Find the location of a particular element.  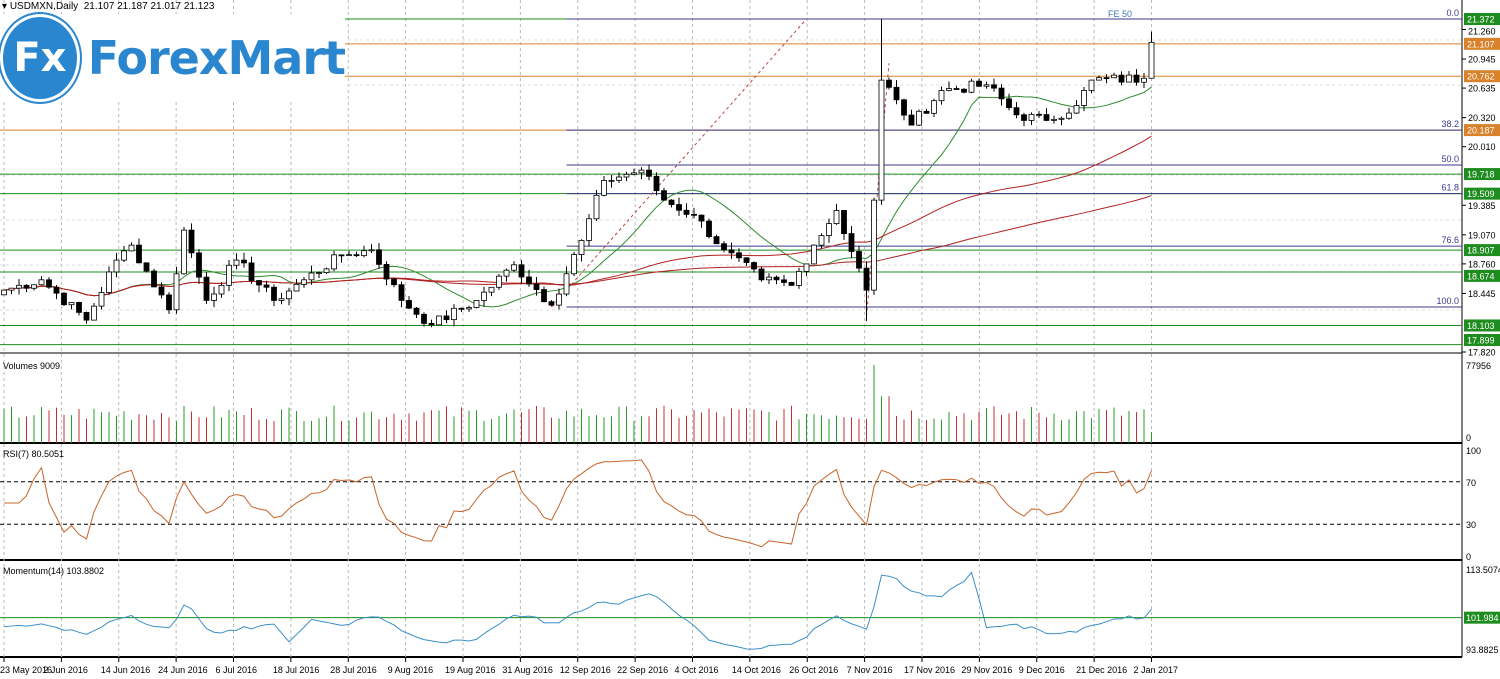

fibo-level-label: 0.0 is located at coordinates (1452, 13).